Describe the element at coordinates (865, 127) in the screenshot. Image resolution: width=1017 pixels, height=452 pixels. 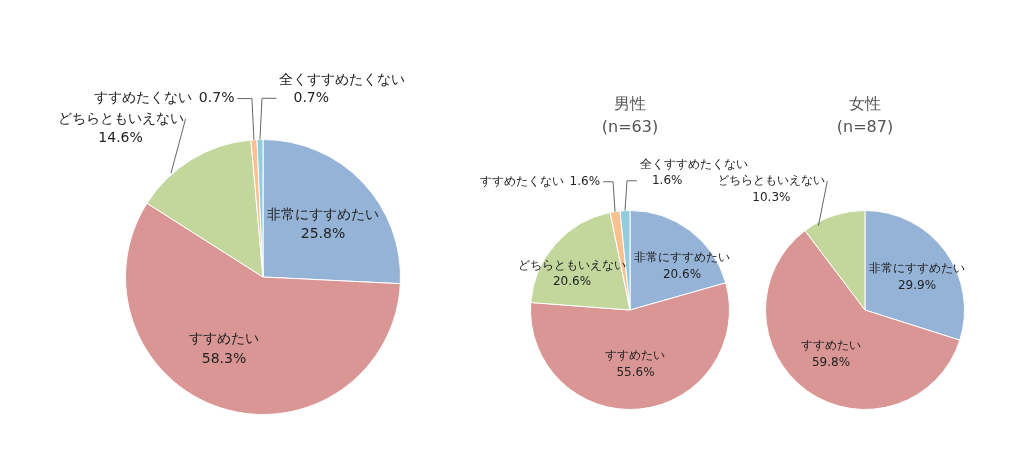
I see `chart-subtitle: (n=87)` at that location.